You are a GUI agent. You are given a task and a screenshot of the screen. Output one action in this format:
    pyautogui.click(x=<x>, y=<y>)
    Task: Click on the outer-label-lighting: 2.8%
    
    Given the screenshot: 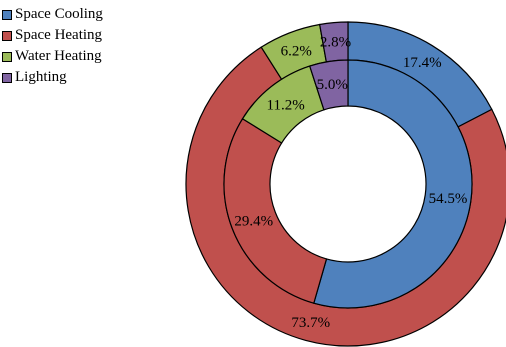 What is the action you would take?
    pyautogui.click(x=335, y=43)
    